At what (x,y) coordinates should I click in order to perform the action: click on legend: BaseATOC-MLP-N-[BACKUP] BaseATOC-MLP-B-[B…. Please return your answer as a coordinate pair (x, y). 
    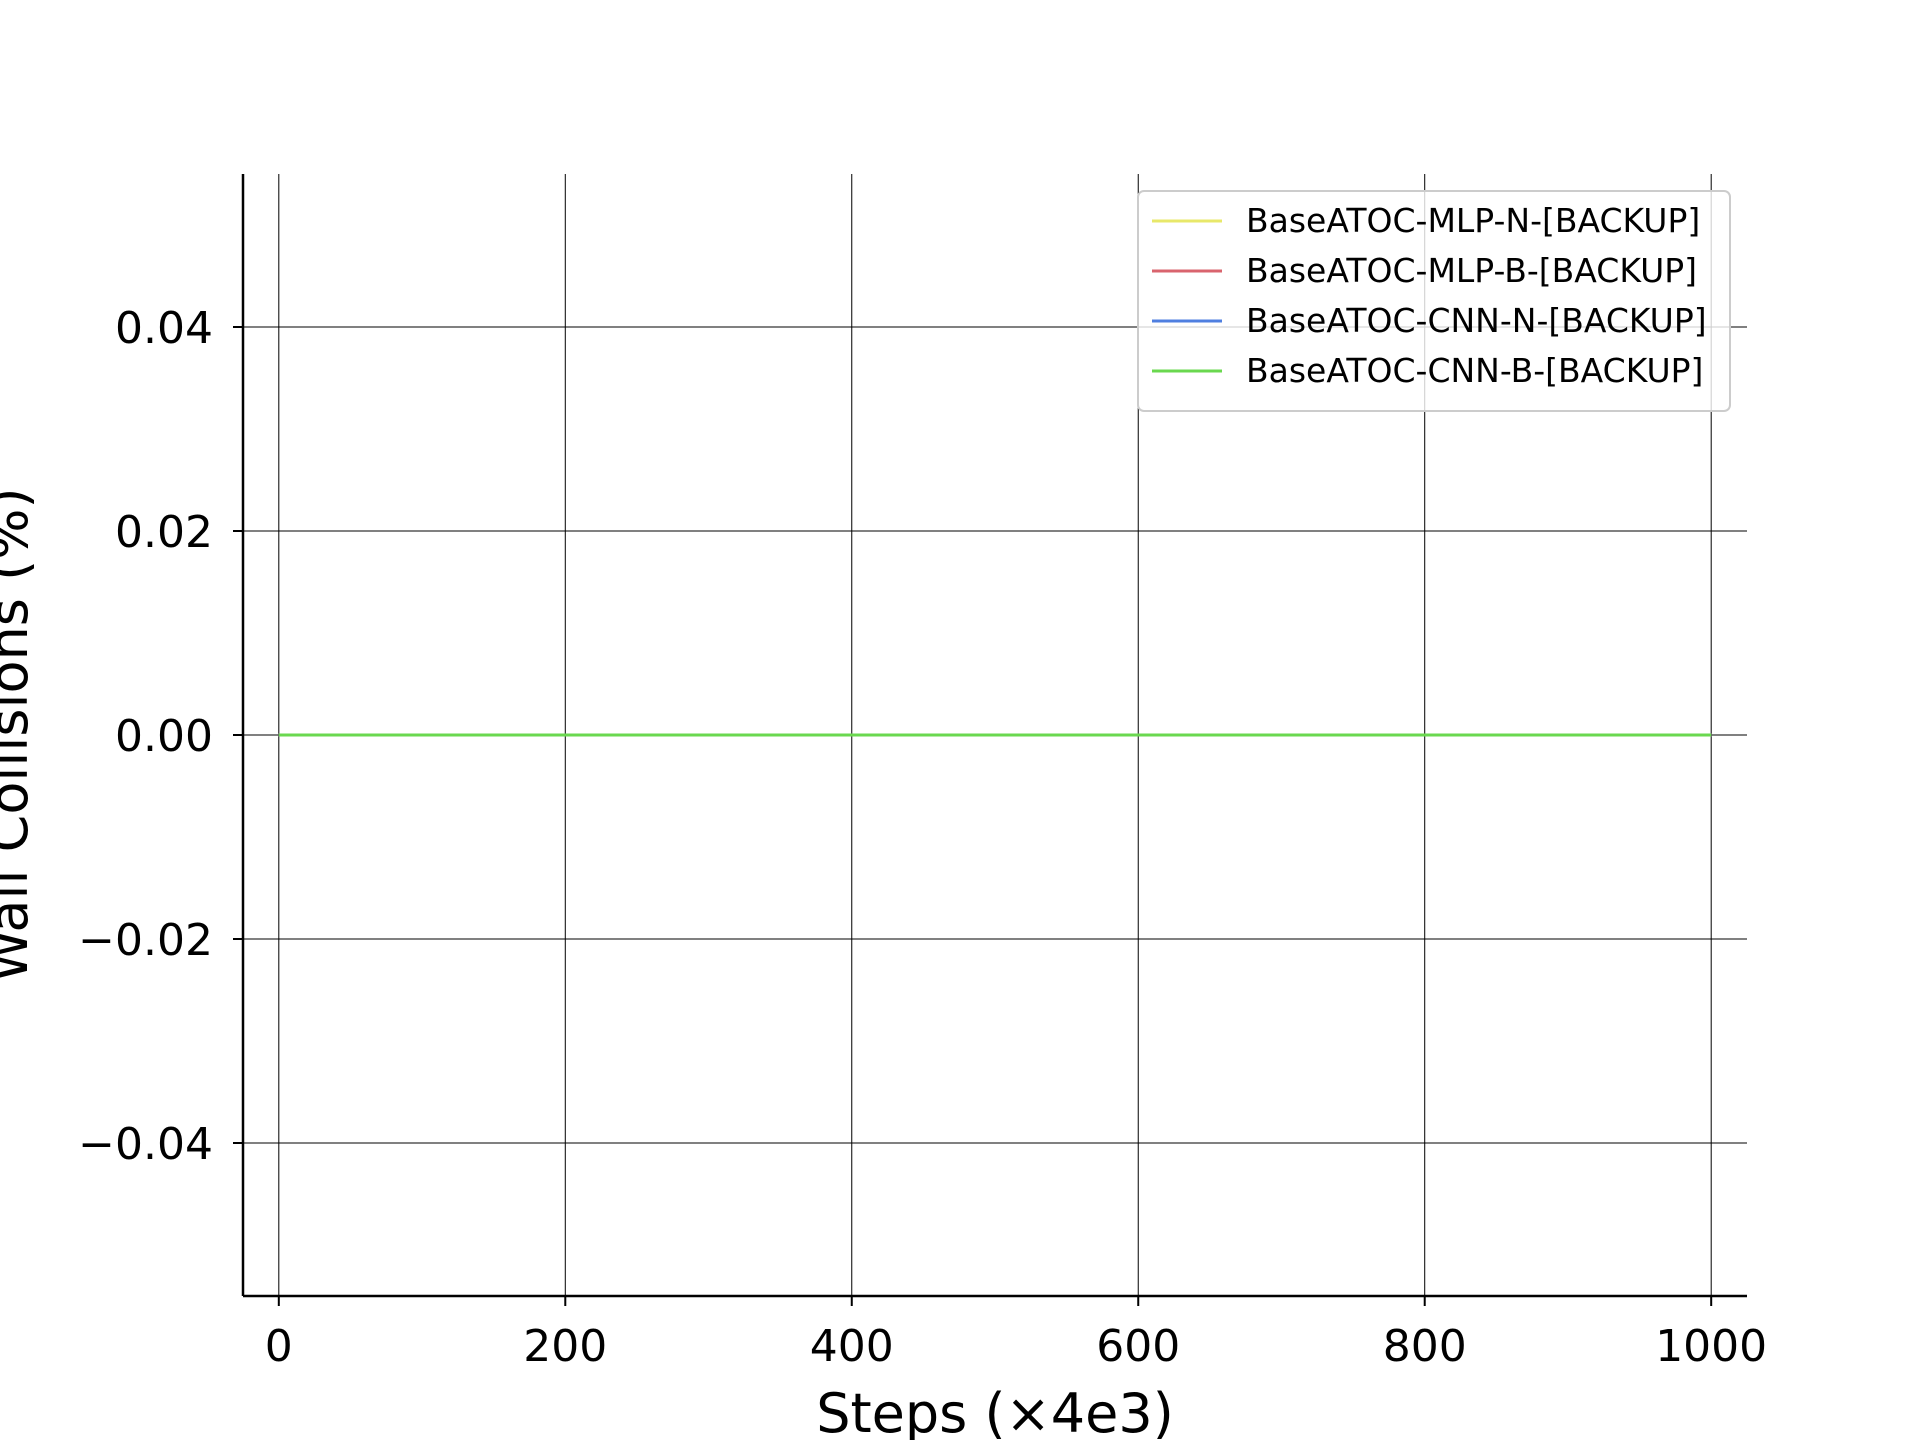
    Looking at the image, I should click on (1434, 301).